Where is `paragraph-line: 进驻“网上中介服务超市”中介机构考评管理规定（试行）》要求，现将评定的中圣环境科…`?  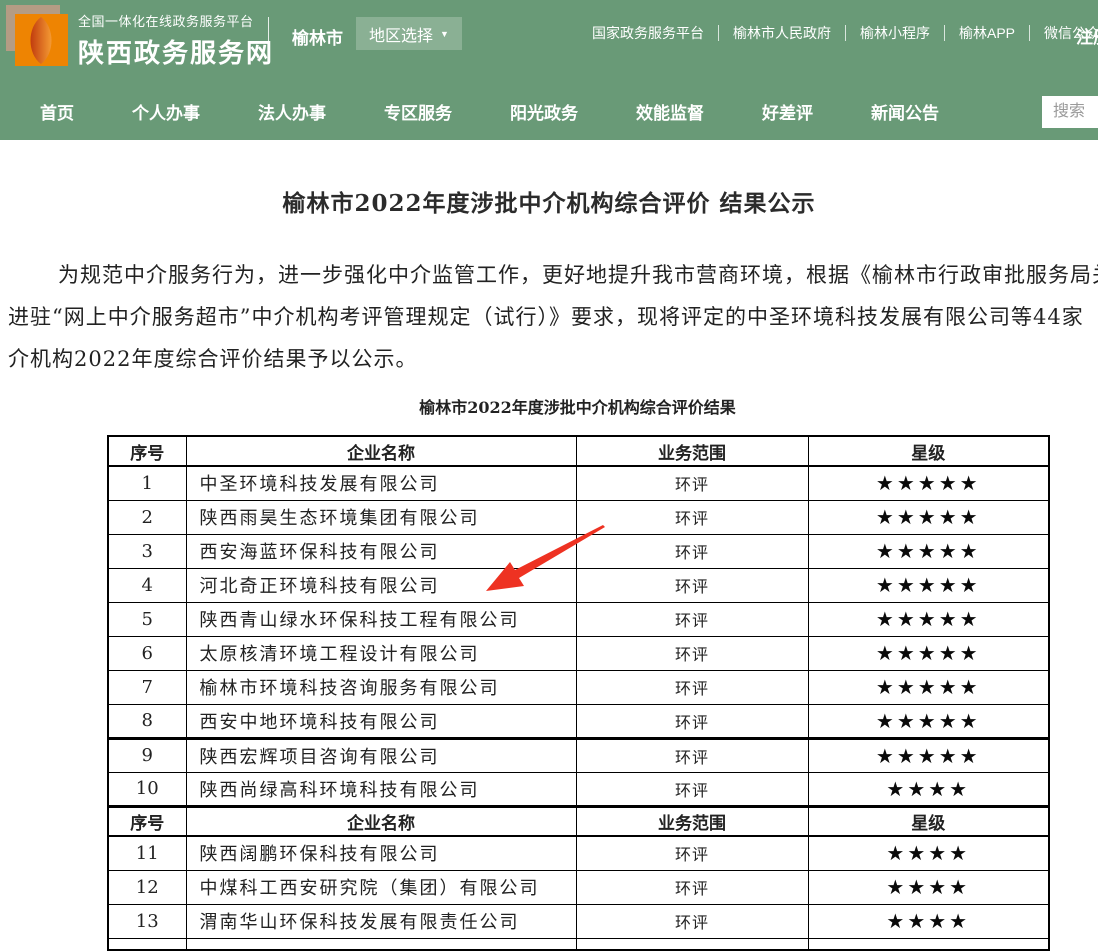 paragraph-line: 进驻“网上中介服务超市”中介机构考评管理规定（试行）》要求，现将评定的中圣环境科… is located at coordinates (546, 317).